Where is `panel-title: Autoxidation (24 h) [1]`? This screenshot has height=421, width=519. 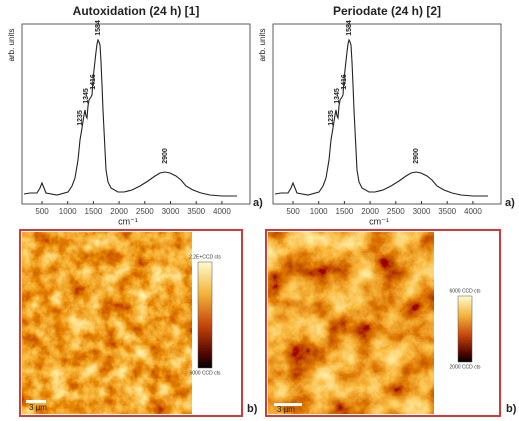
panel-title: Autoxidation (24 h) [1] is located at coordinates (136, 11).